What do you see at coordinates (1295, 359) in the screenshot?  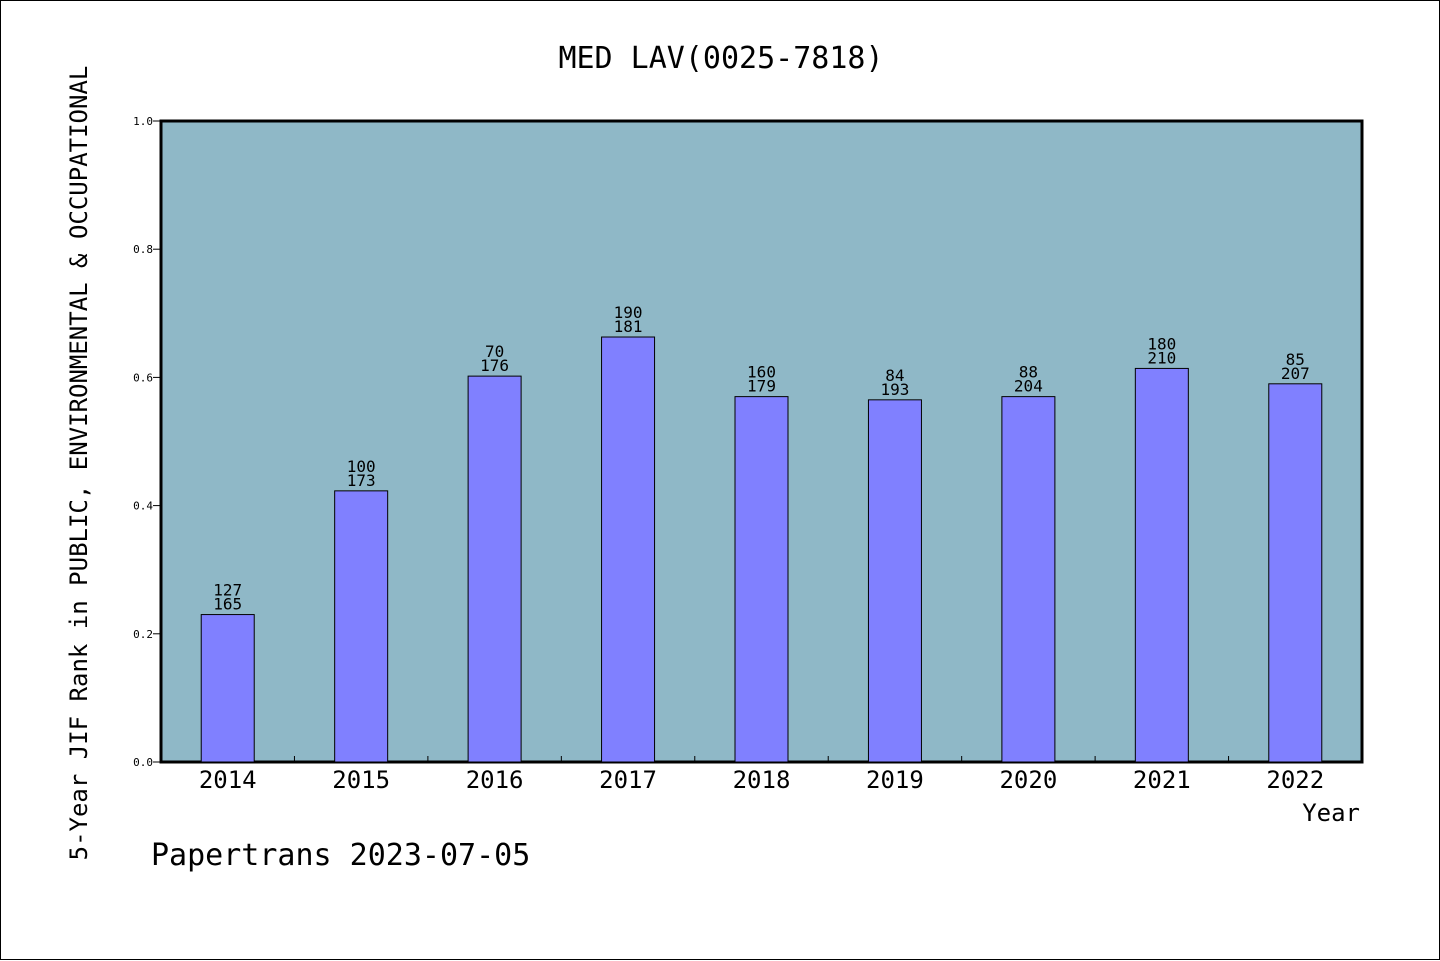 I see `bar-label-rank: 85` at bounding box center [1295, 359].